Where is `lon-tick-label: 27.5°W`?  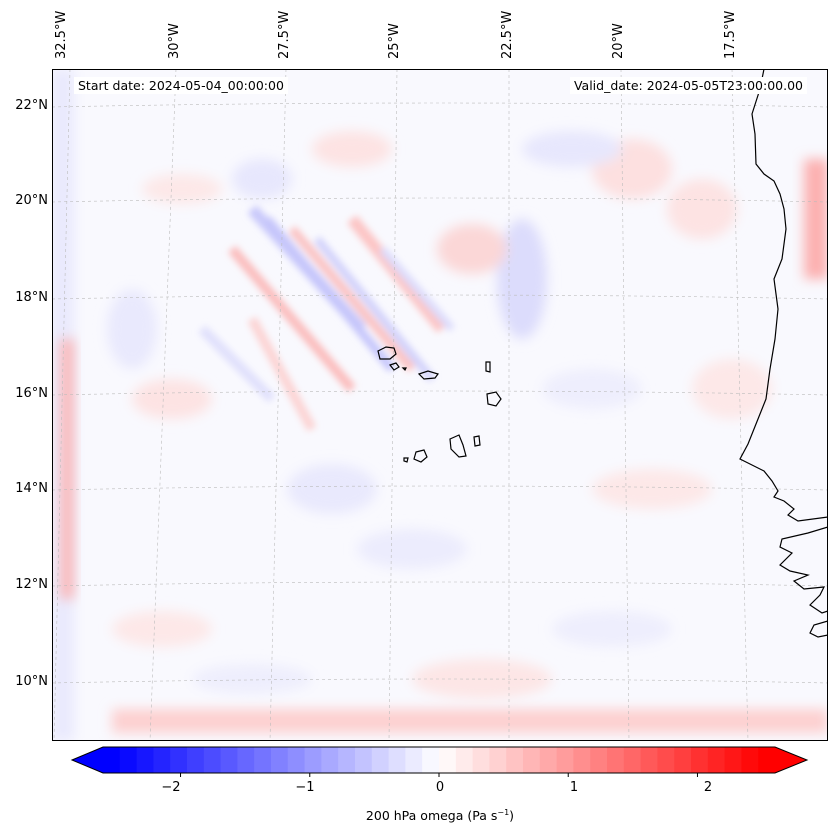 lon-tick-label: 27.5°W is located at coordinates (284, 34).